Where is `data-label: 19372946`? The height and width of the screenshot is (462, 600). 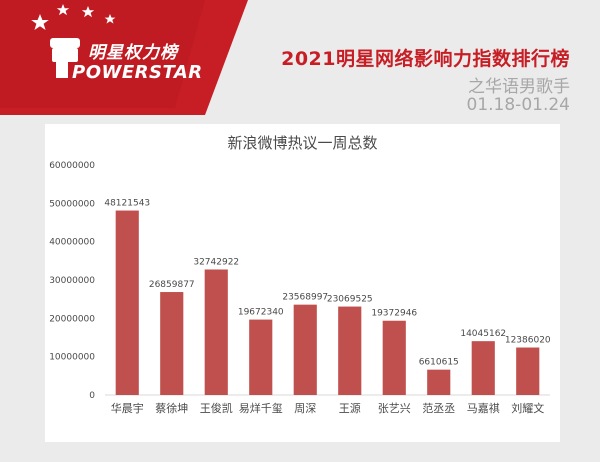
data-label: 19372946 is located at coordinates (394, 314).